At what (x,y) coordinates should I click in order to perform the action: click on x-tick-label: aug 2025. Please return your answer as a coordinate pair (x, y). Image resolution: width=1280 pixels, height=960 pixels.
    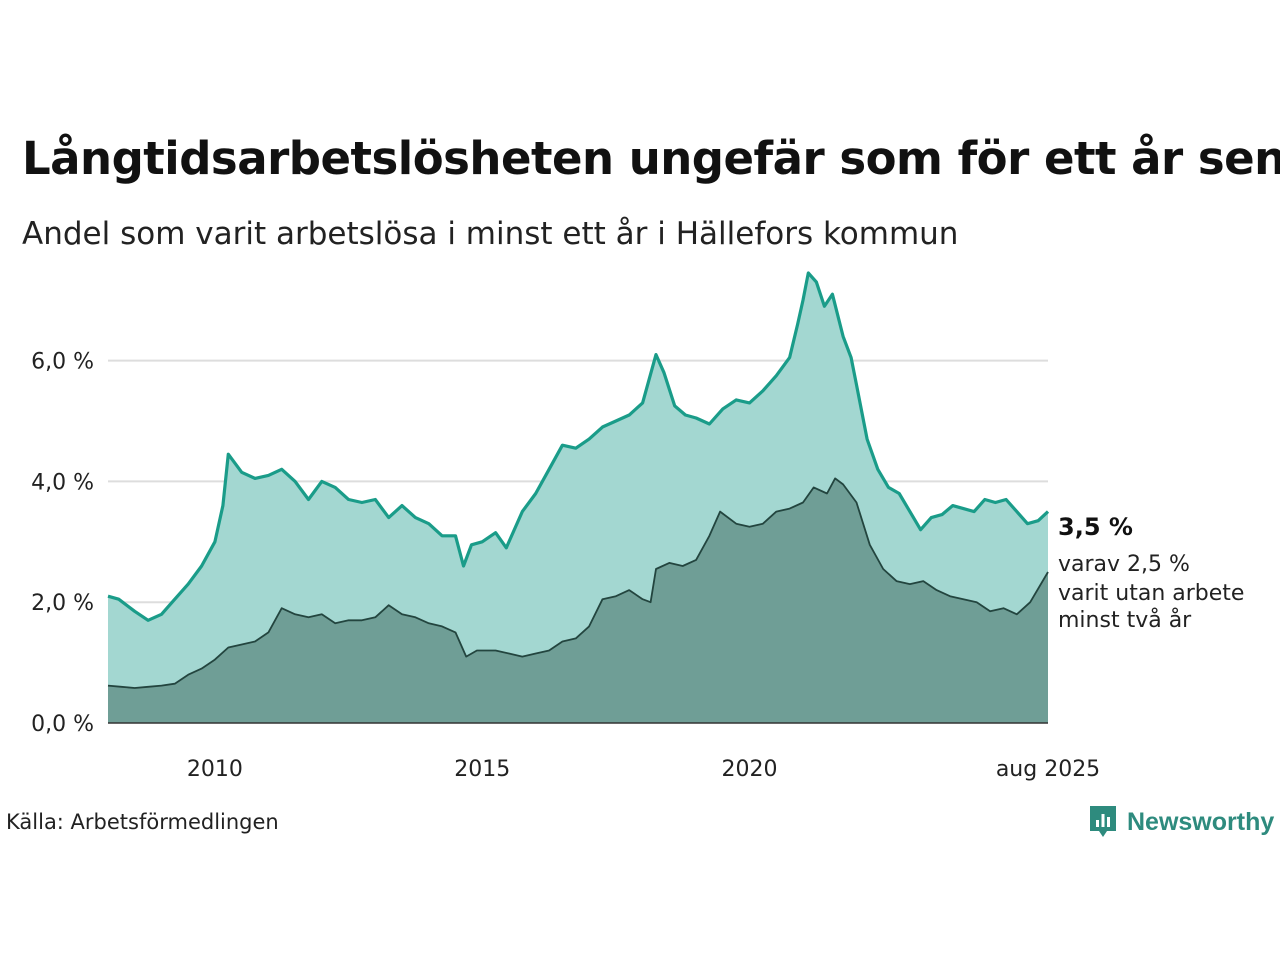
    Looking at the image, I should click on (1048, 769).